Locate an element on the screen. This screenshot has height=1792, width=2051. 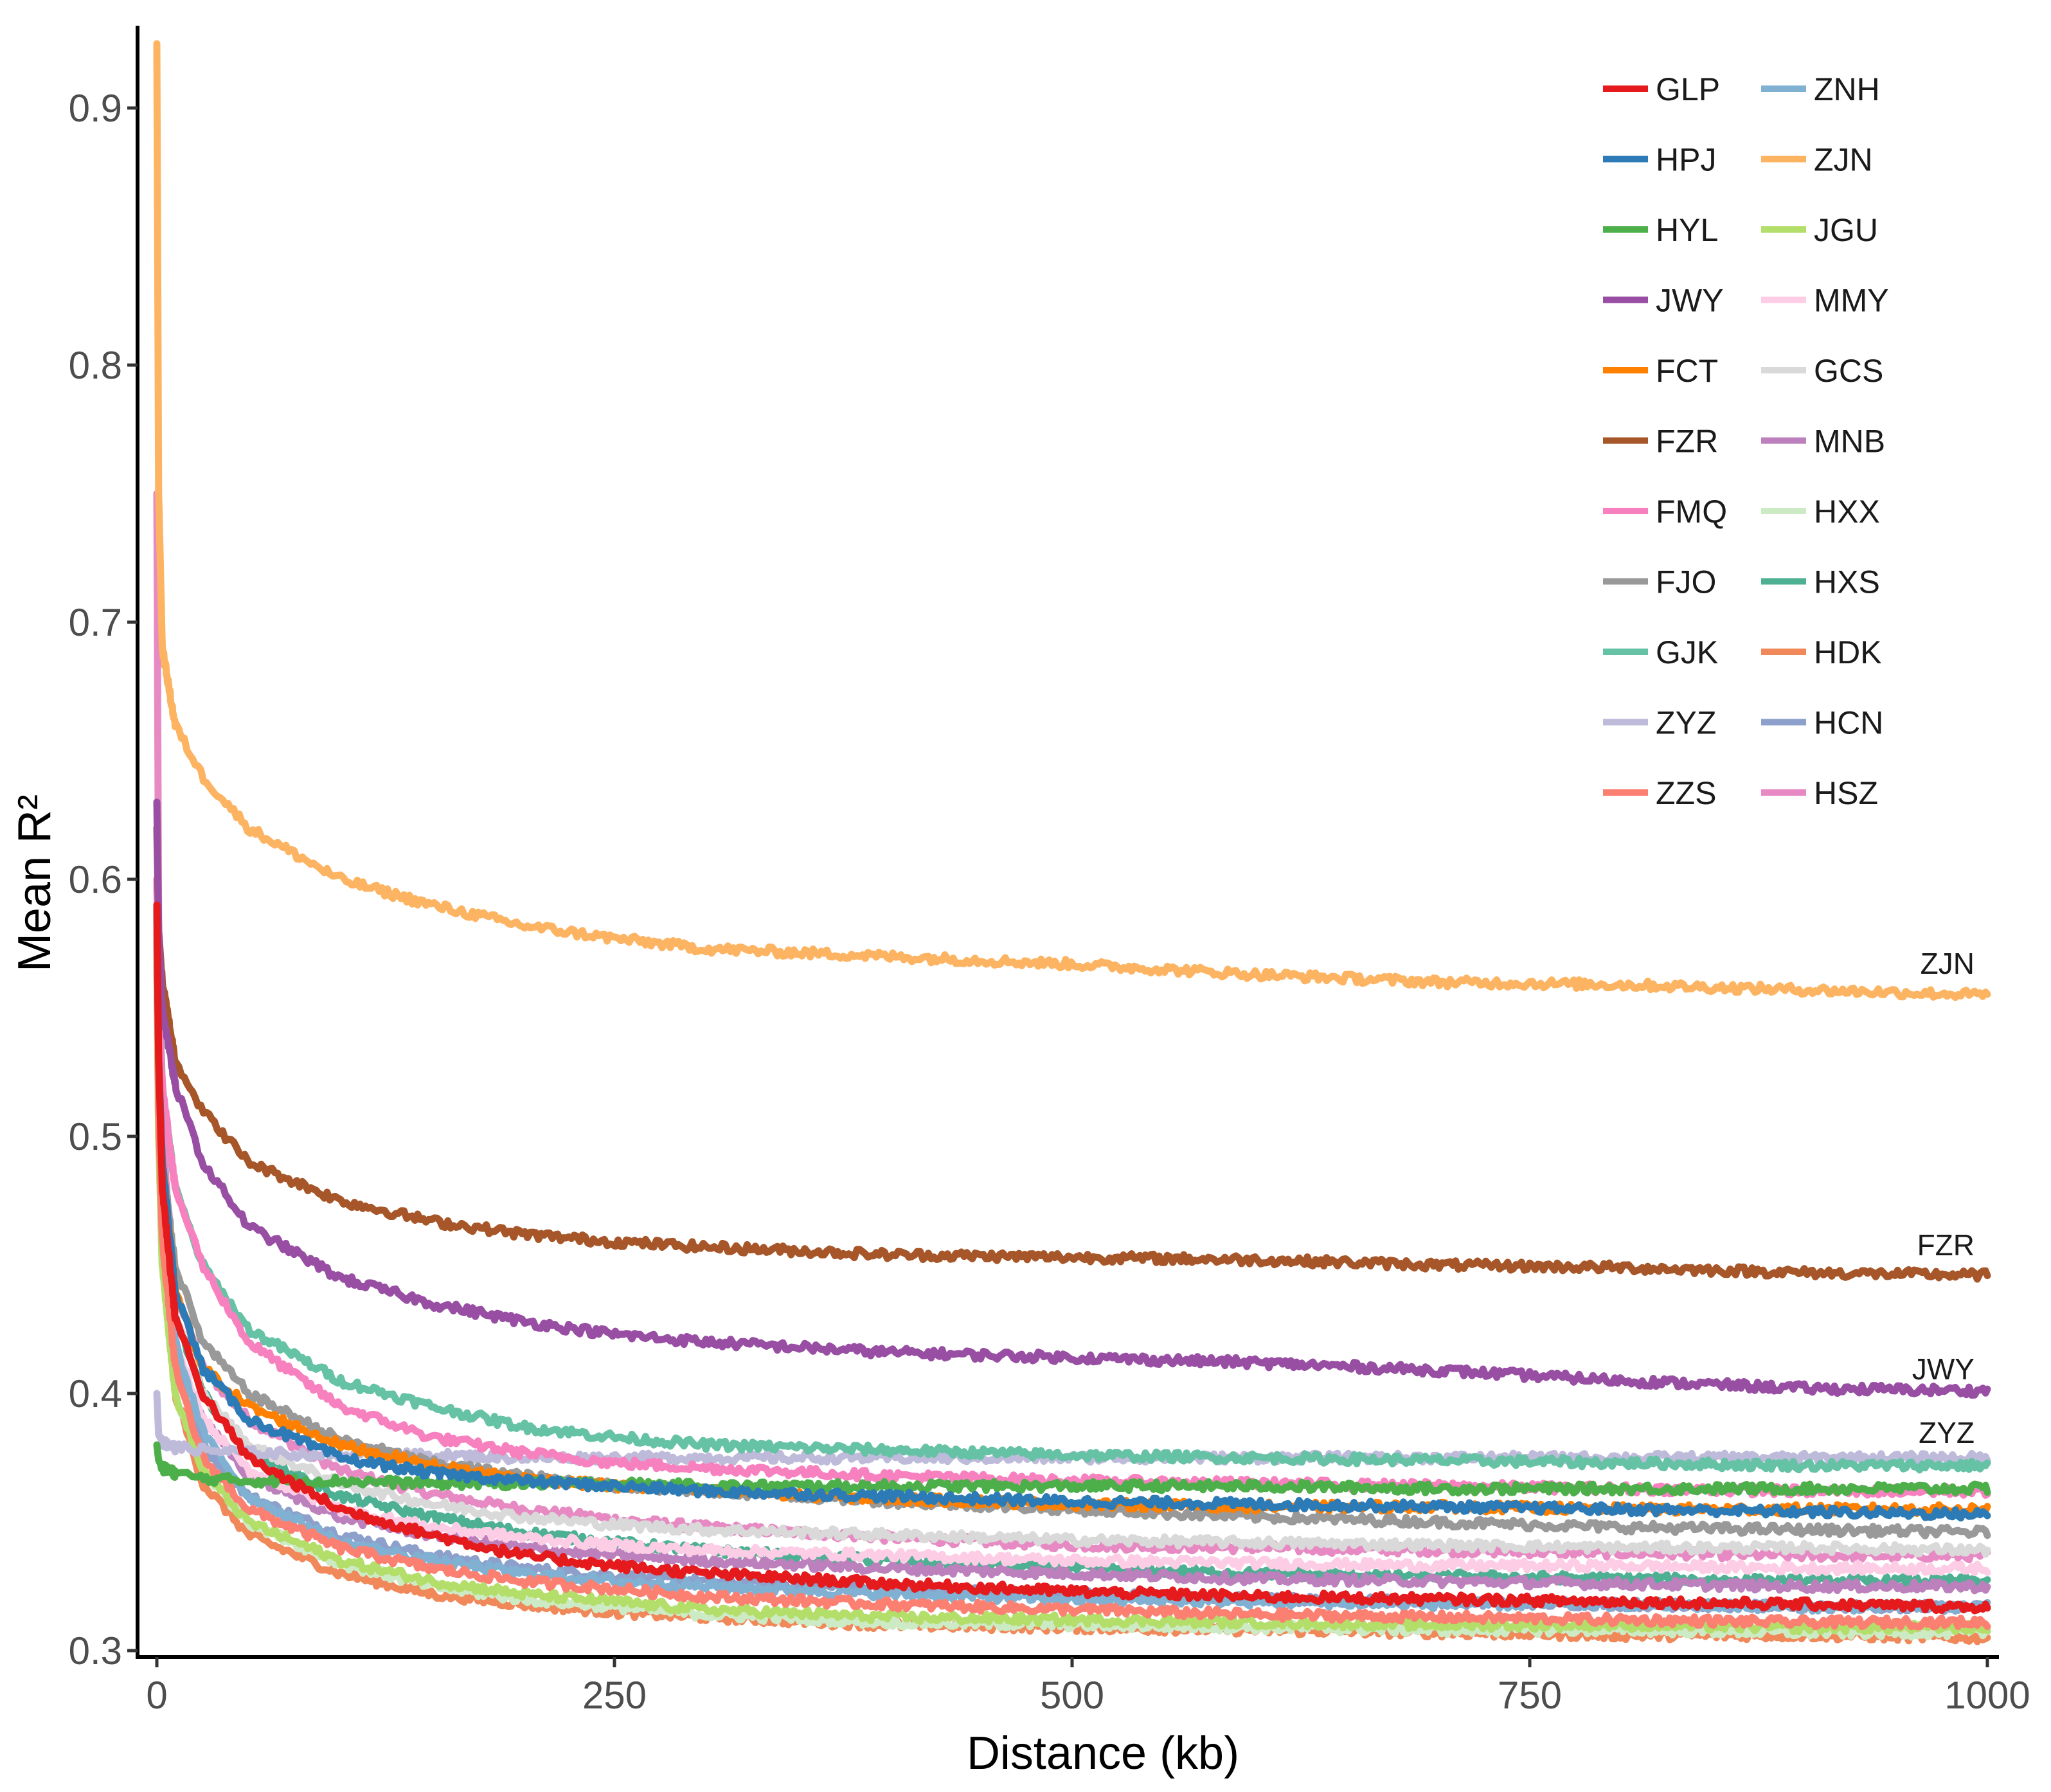
legend-label-jwy: JWY is located at coordinates (1690, 301).